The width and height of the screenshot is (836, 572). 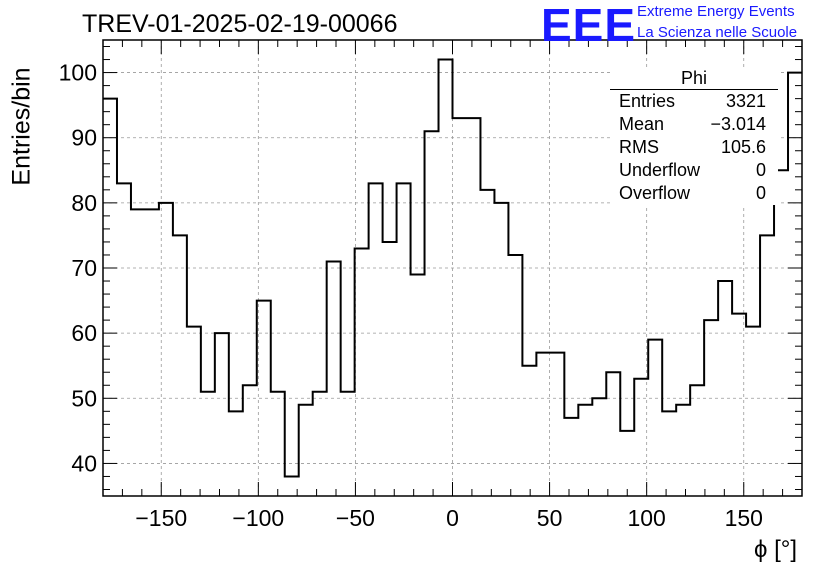 What do you see at coordinates (694, 101) in the screenshot?
I see `stats-row-entries: Entries 3321` at bounding box center [694, 101].